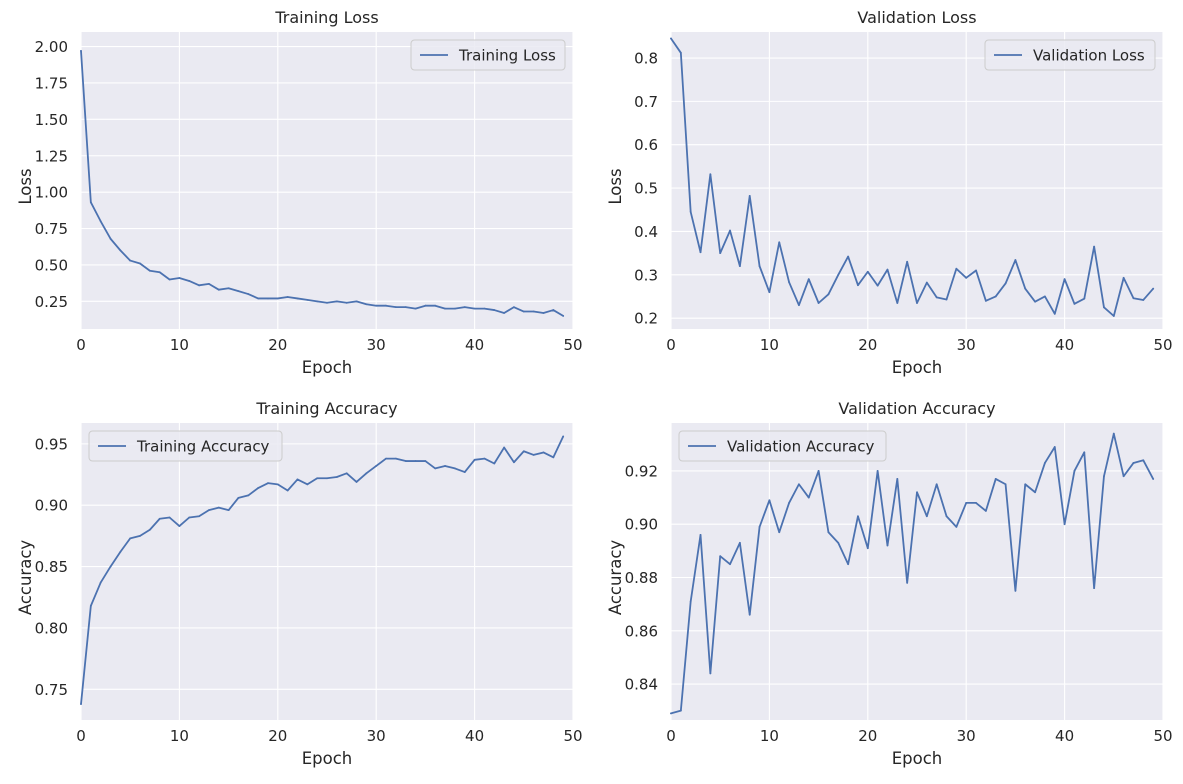 Image resolution: width=1183 pixels, height=784 pixels. What do you see at coordinates (641, 685) in the screenshot?
I see `validation-accuracy-ytick-label: 0.84` at bounding box center [641, 685].